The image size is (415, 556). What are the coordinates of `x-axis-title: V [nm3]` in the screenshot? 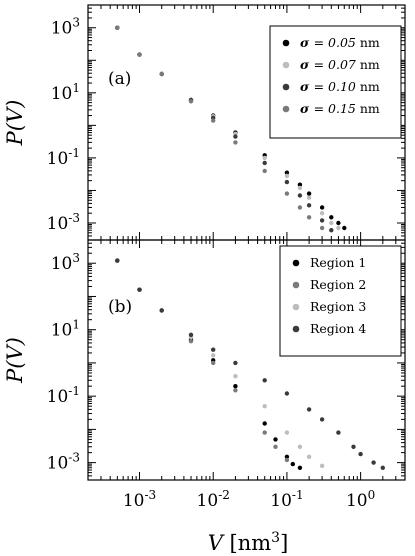 It's located at (248, 542).